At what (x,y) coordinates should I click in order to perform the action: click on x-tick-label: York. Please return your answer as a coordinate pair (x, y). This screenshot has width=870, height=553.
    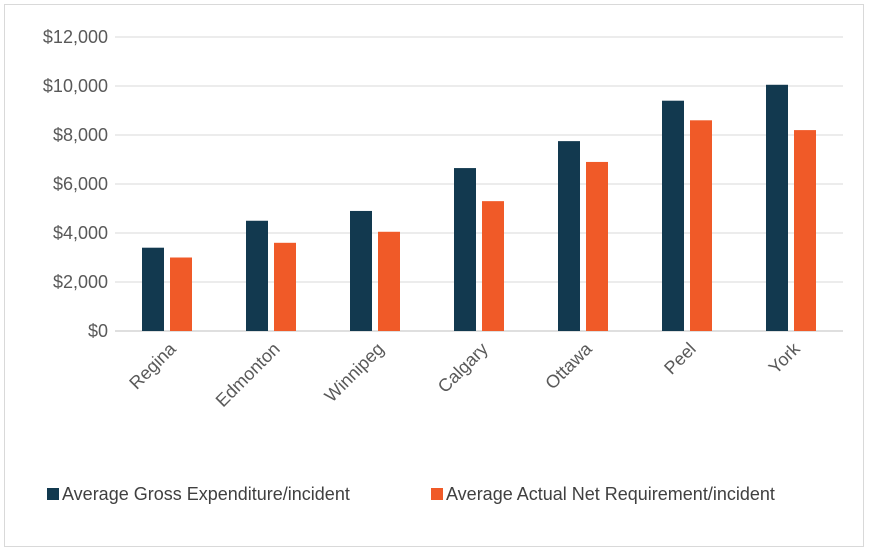
    Looking at the image, I should click on (785, 358).